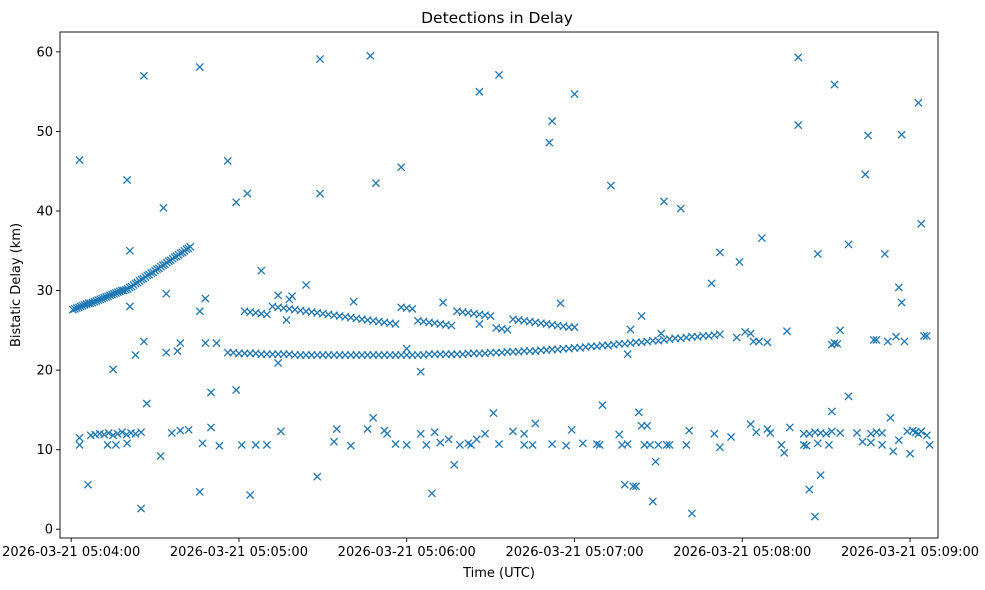 The image size is (985, 590). I want to click on y-tick-label: 0, so click(49, 530).